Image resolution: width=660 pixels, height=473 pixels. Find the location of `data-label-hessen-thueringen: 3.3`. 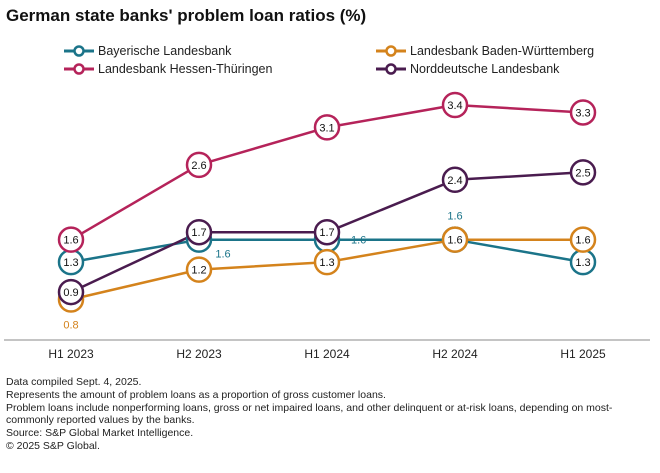

data-label-hessen-thueringen: 3.3 is located at coordinates (582, 113).